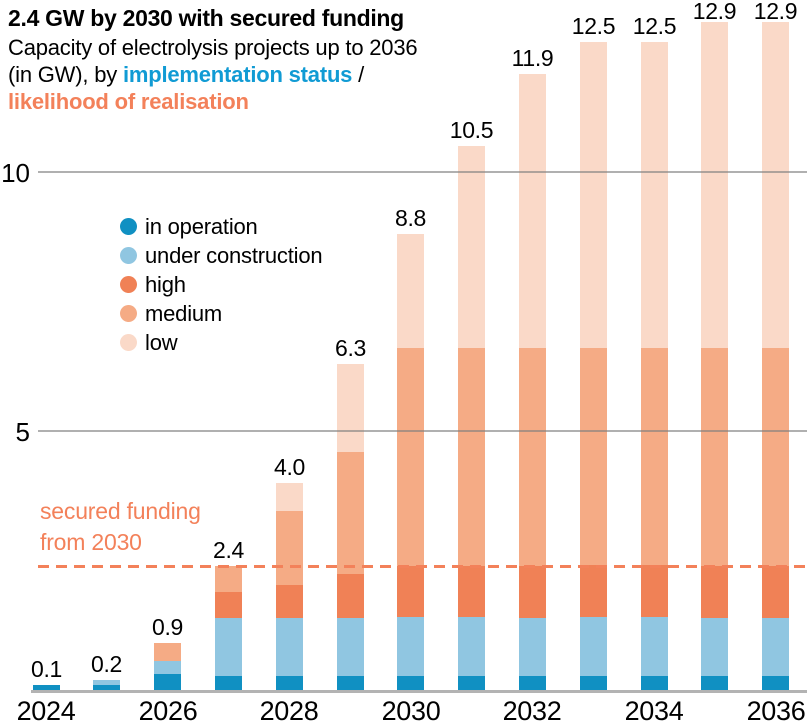 The height and width of the screenshot is (726, 807). What do you see at coordinates (201, 226) in the screenshot?
I see `legend-label: in operation` at bounding box center [201, 226].